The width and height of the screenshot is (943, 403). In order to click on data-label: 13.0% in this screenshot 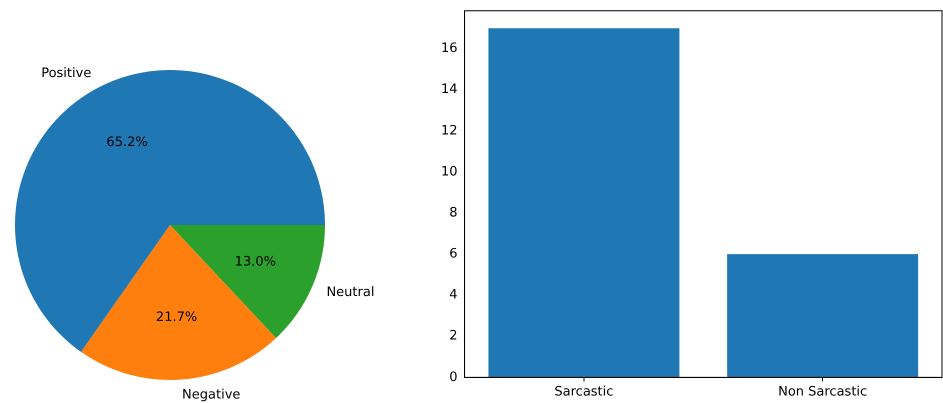, I will do `click(255, 262)`.